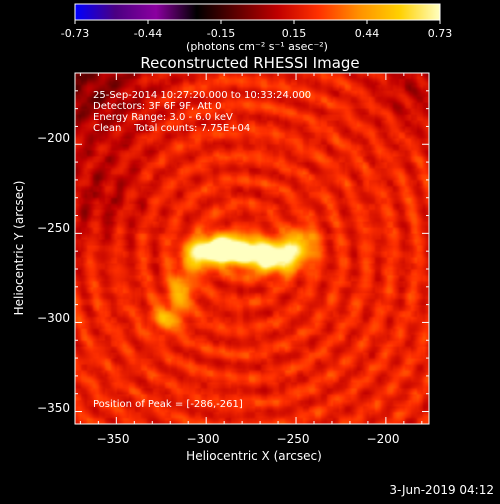 Image resolution: width=500 pixels, height=504 pixels. Describe the element at coordinates (53, 318) in the screenshot. I see `y-tick-label: −300` at that location.